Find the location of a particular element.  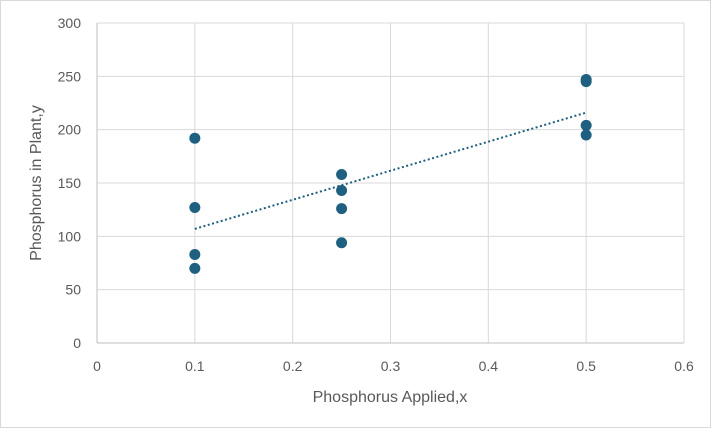

x-tick-label: 0.6 is located at coordinates (684, 366).